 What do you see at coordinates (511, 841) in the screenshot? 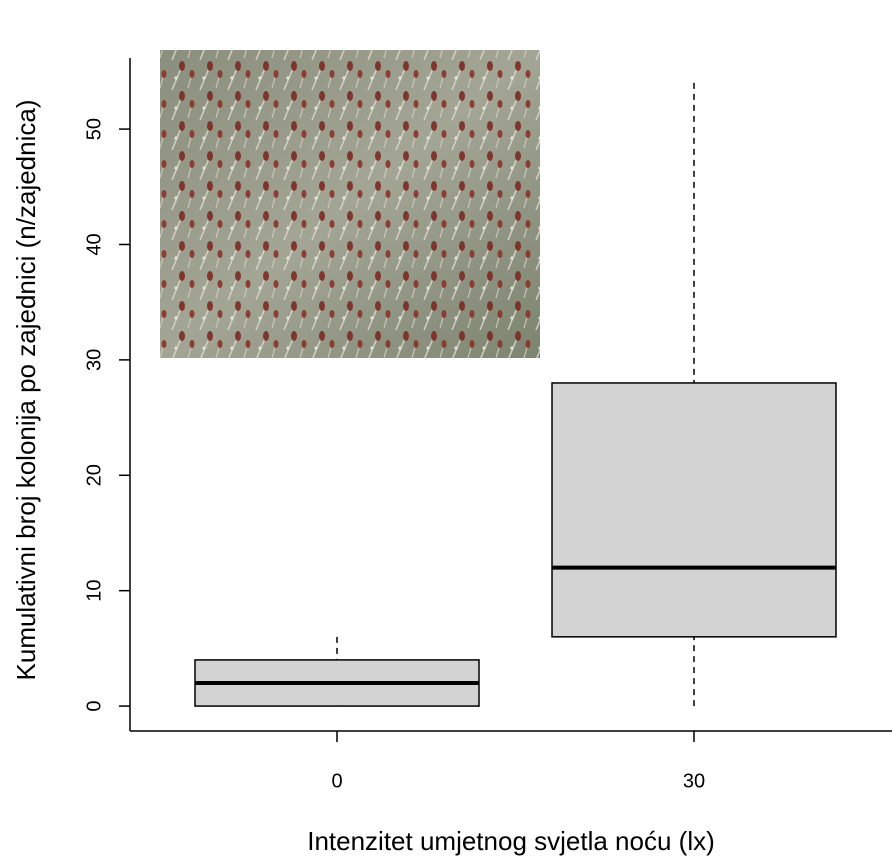
I see `x-axis-label: Intenzitet umjetnog svjetla noću (lx)` at bounding box center [511, 841].